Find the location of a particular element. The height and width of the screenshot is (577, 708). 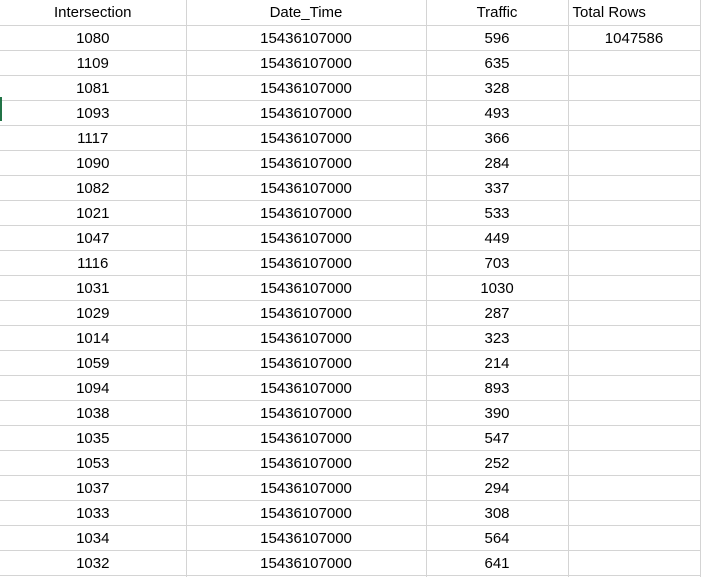

cell-traffic: 366 is located at coordinates (497, 138).